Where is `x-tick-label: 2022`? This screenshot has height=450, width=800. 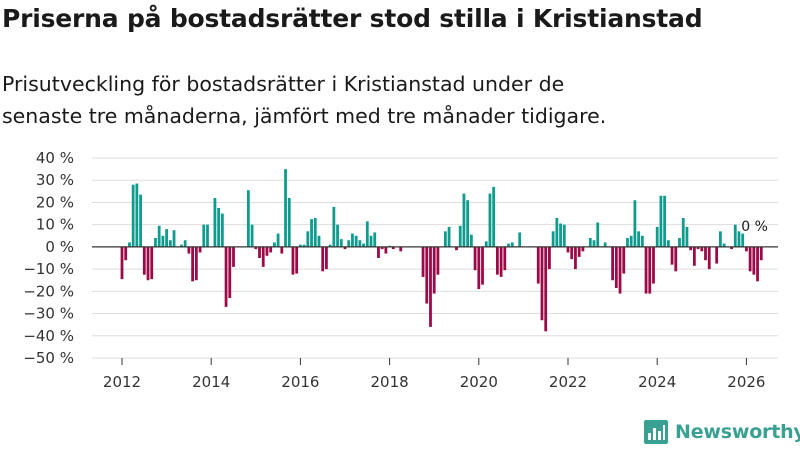
x-tick-label: 2022 is located at coordinates (568, 382).